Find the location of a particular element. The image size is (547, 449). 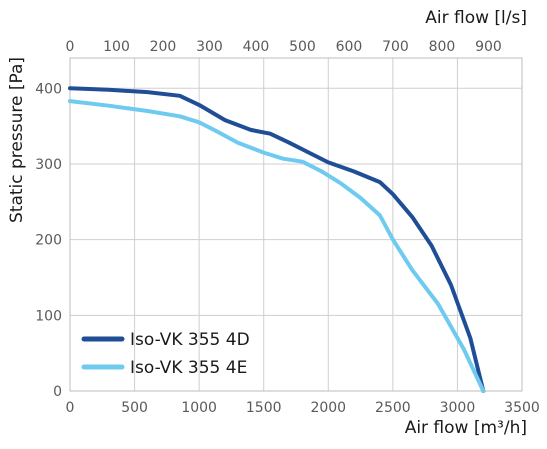

x-tick-label: 500 is located at coordinates (134, 408).